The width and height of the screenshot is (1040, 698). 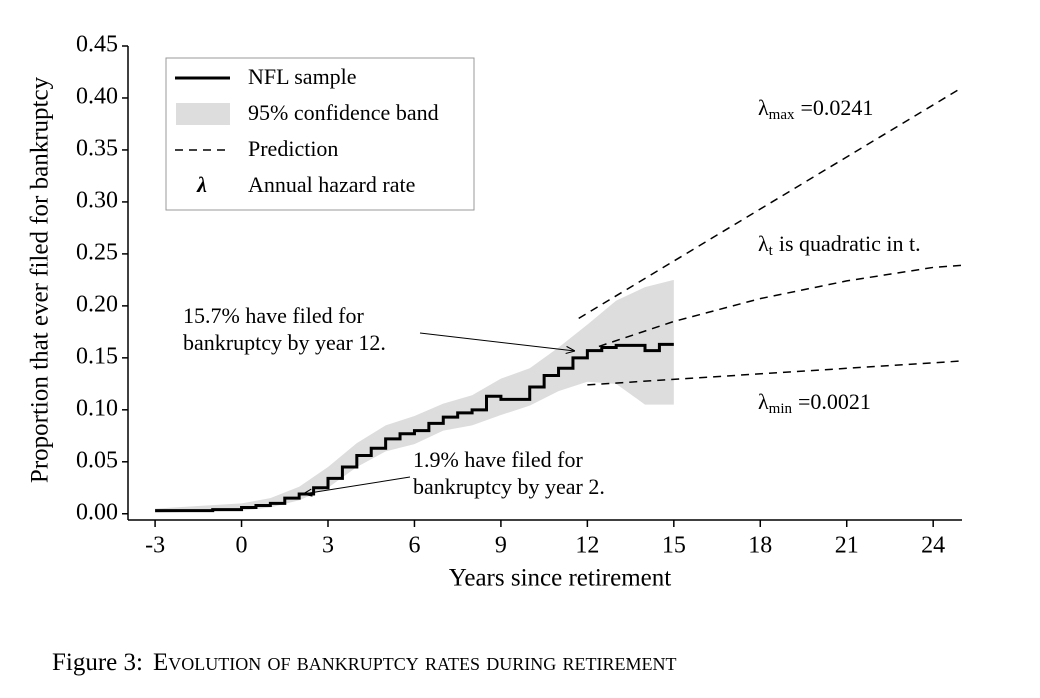 What do you see at coordinates (498, 459) in the screenshot?
I see `annotation: 1.9% have filed for` at bounding box center [498, 459].